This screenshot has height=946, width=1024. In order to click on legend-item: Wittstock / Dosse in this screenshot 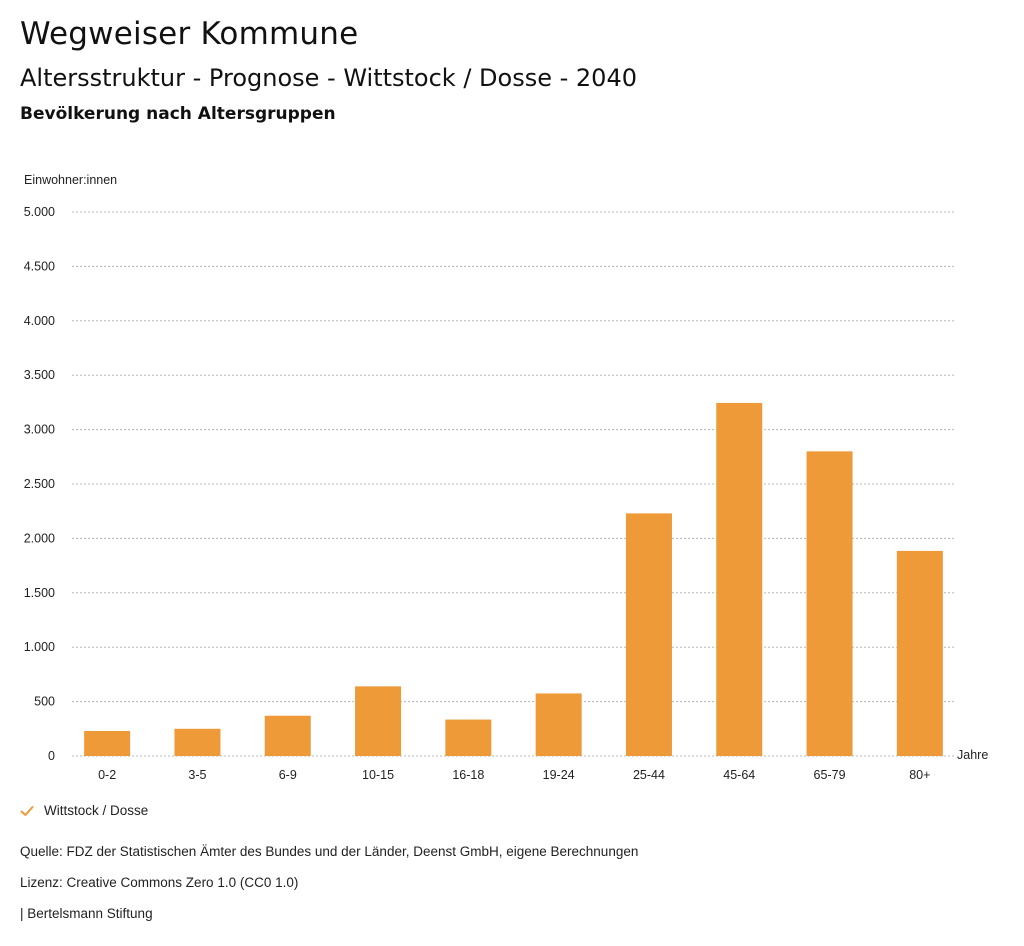, I will do `click(84, 810)`.